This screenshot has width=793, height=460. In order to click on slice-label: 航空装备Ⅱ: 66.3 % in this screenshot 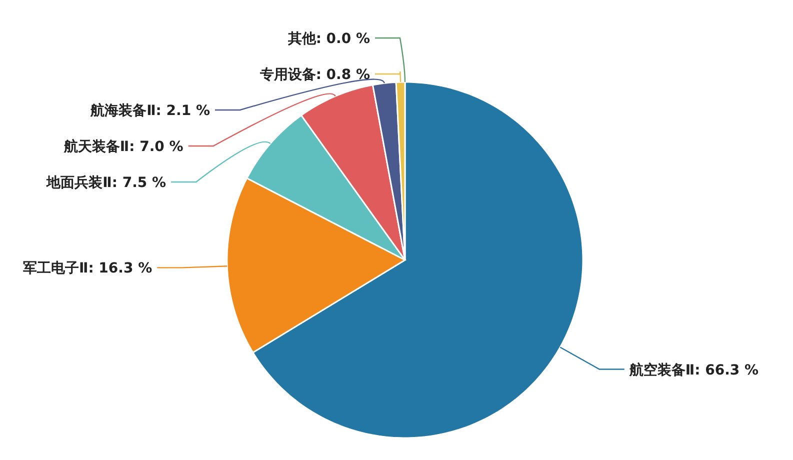, I will do `click(693, 369)`.